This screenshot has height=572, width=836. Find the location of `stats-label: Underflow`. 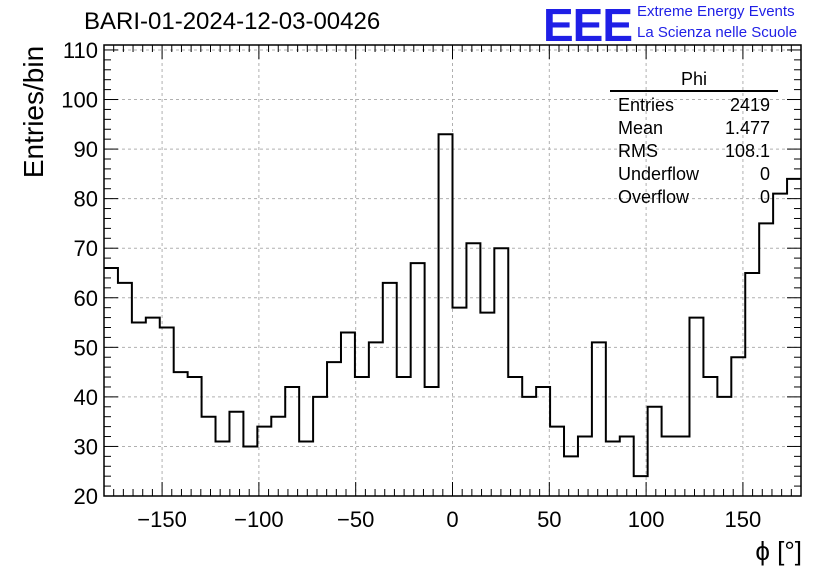

stats-label: Underflow is located at coordinates (659, 174).